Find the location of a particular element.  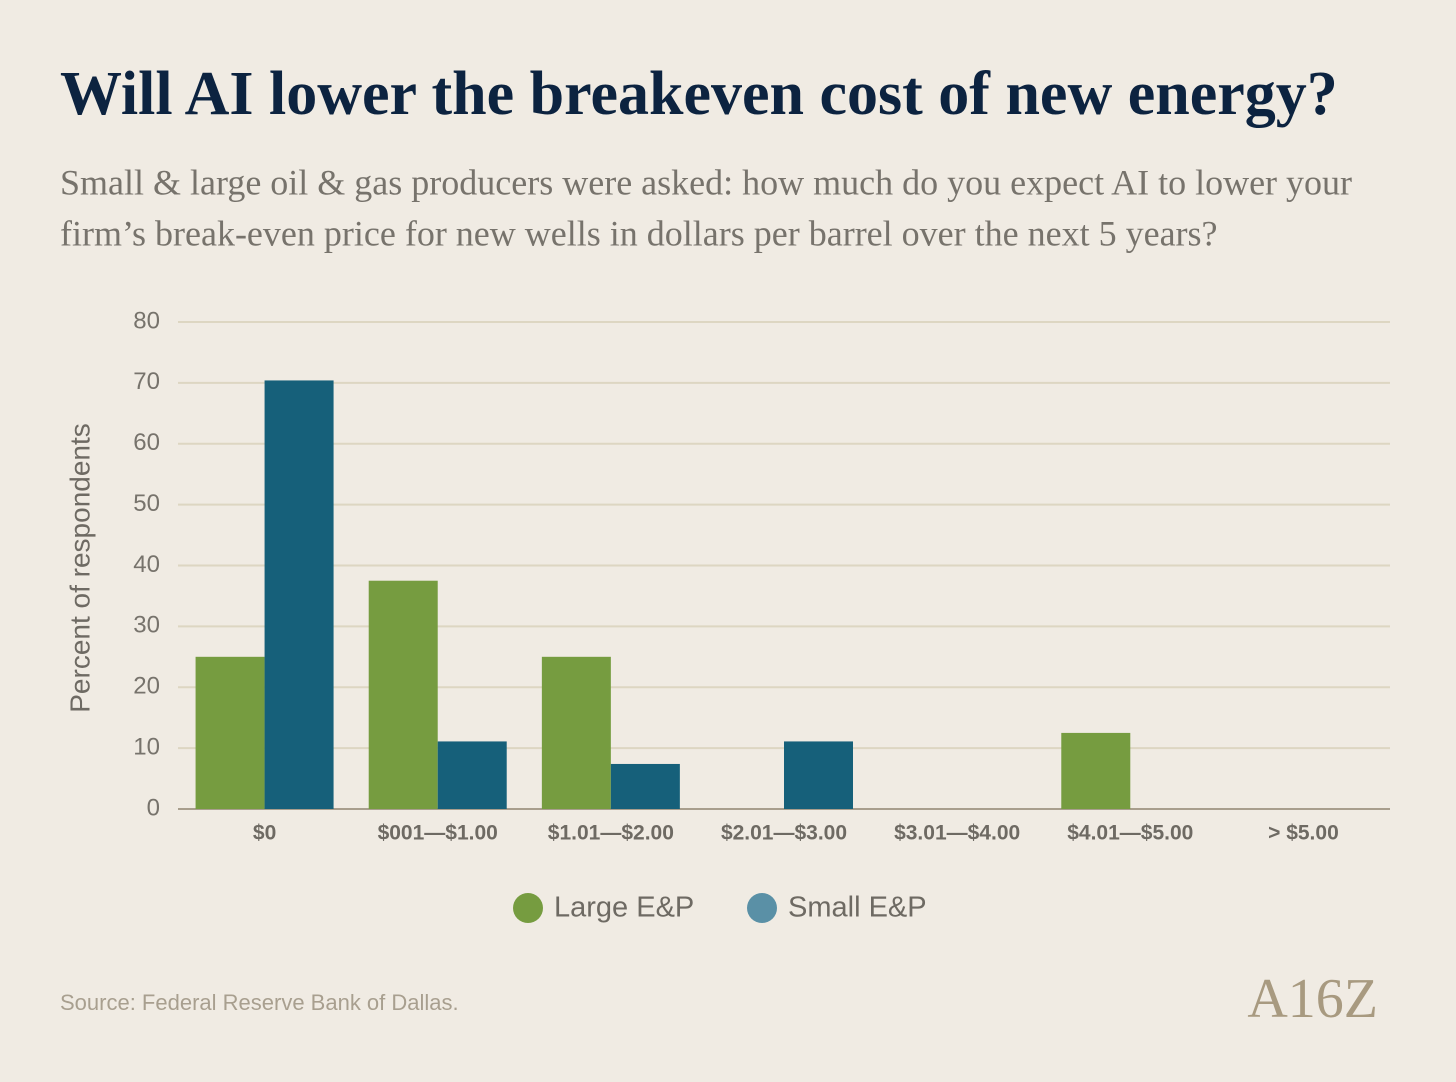

y-tick-label: 70 is located at coordinates (146, 381).